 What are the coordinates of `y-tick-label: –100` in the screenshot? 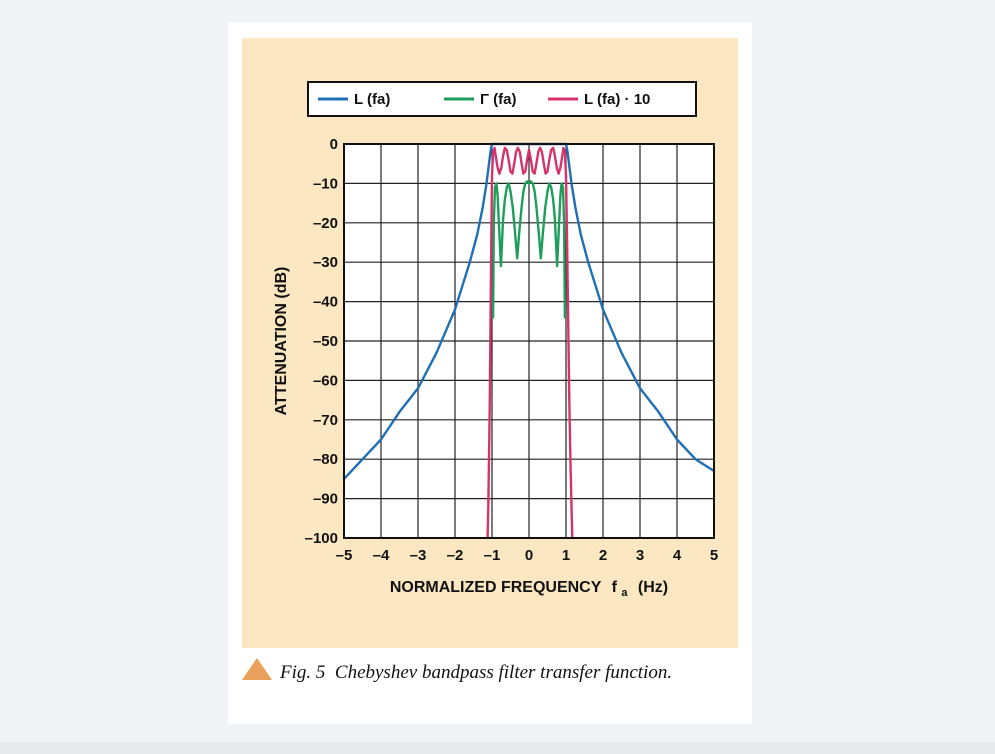 It's located at (321, 538).